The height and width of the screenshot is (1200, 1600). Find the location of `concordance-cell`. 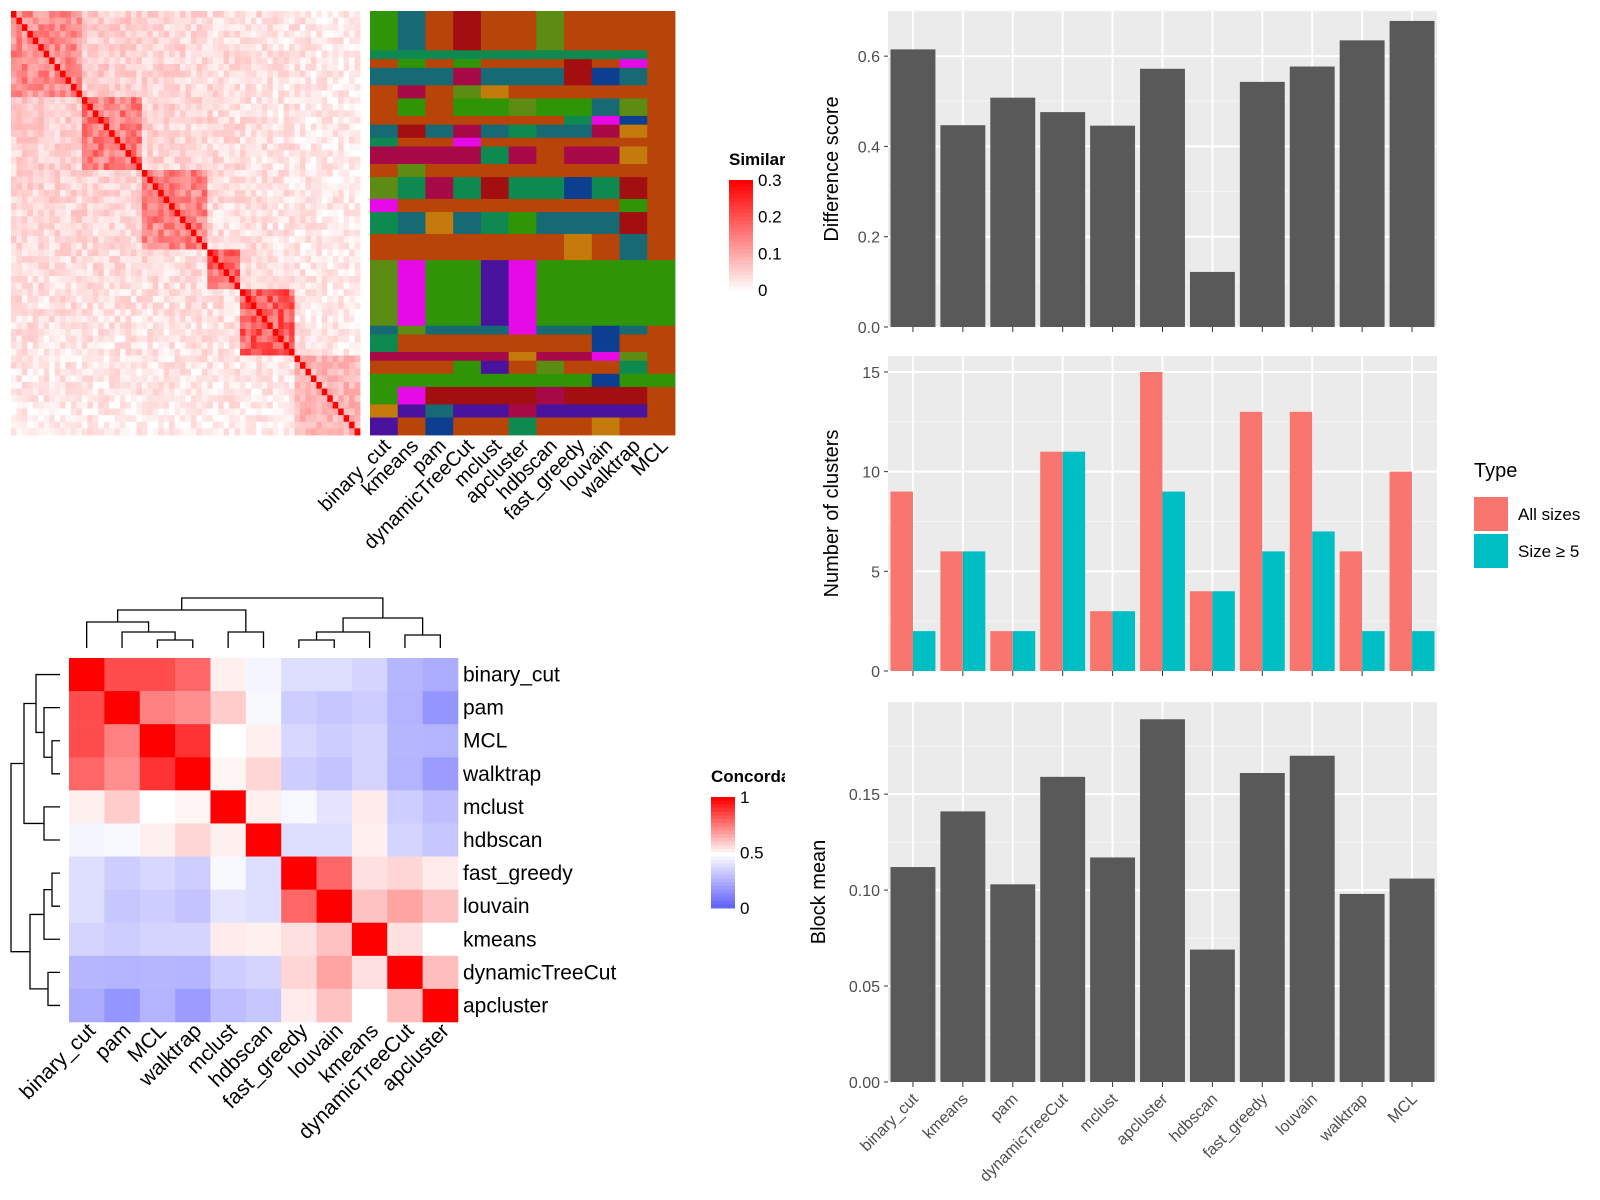

concordance-cell is located at coordinates (334, 873).